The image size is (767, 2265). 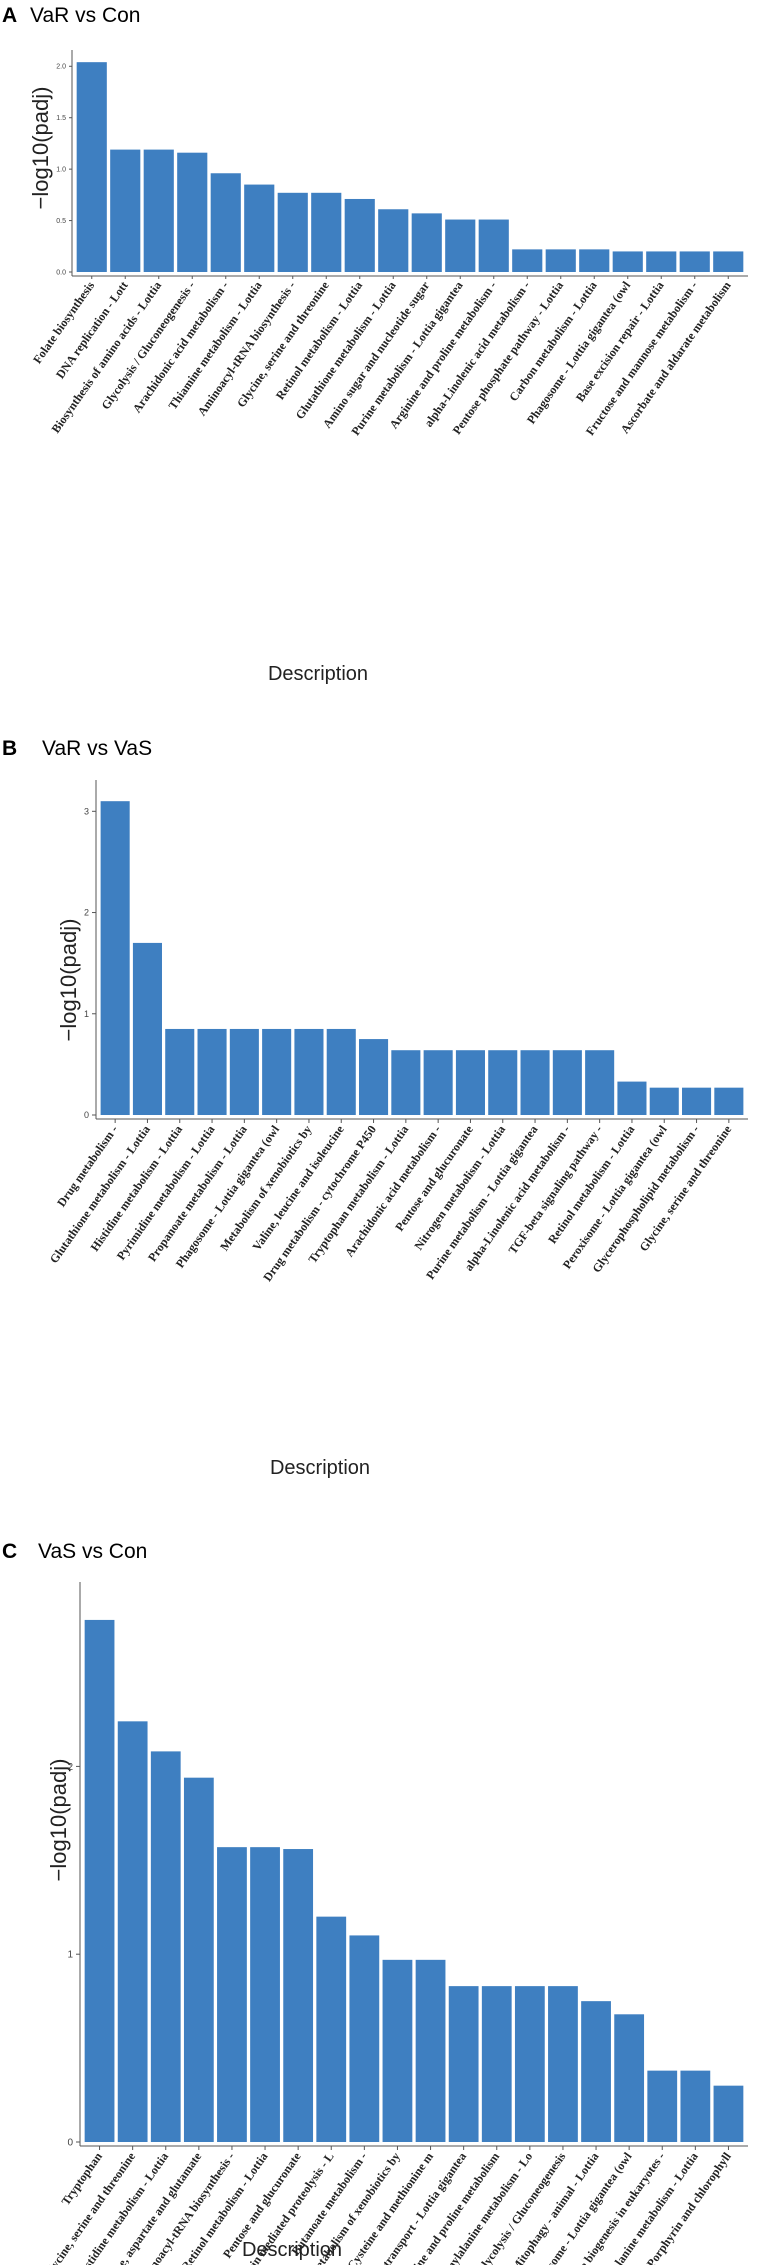 I want to click on x-axis-title-b: Description, so click(x=320, y=1468).